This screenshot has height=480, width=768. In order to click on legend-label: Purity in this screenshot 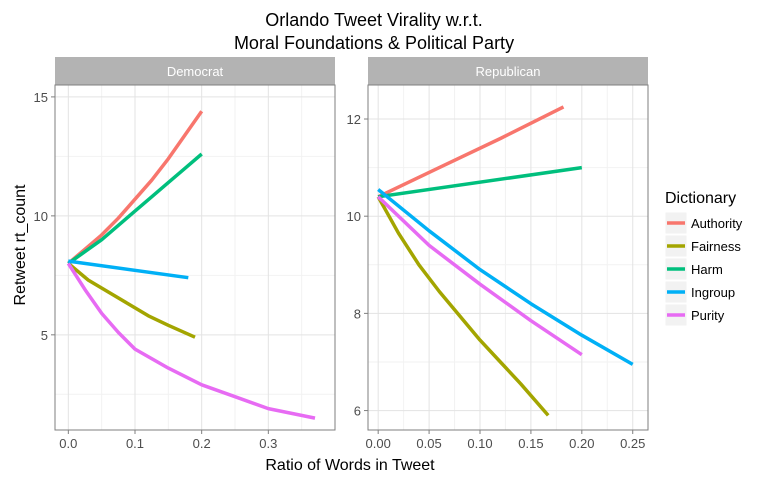, I will do `click(708, 315)`.